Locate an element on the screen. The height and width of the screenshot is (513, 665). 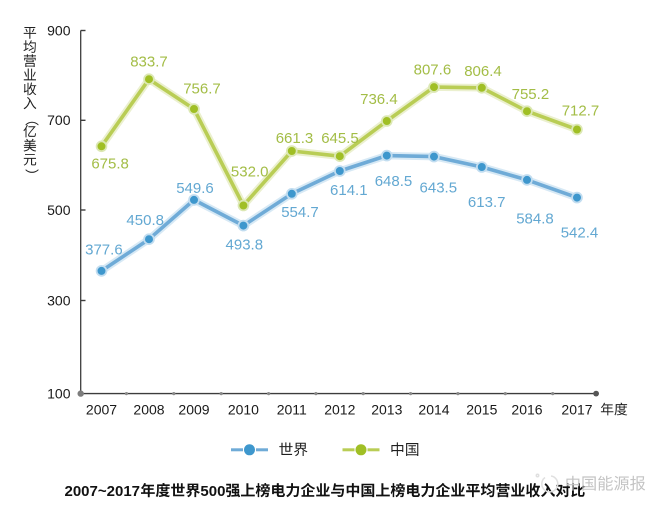
svg-text: 2010 is located at coordinates (243, 410).